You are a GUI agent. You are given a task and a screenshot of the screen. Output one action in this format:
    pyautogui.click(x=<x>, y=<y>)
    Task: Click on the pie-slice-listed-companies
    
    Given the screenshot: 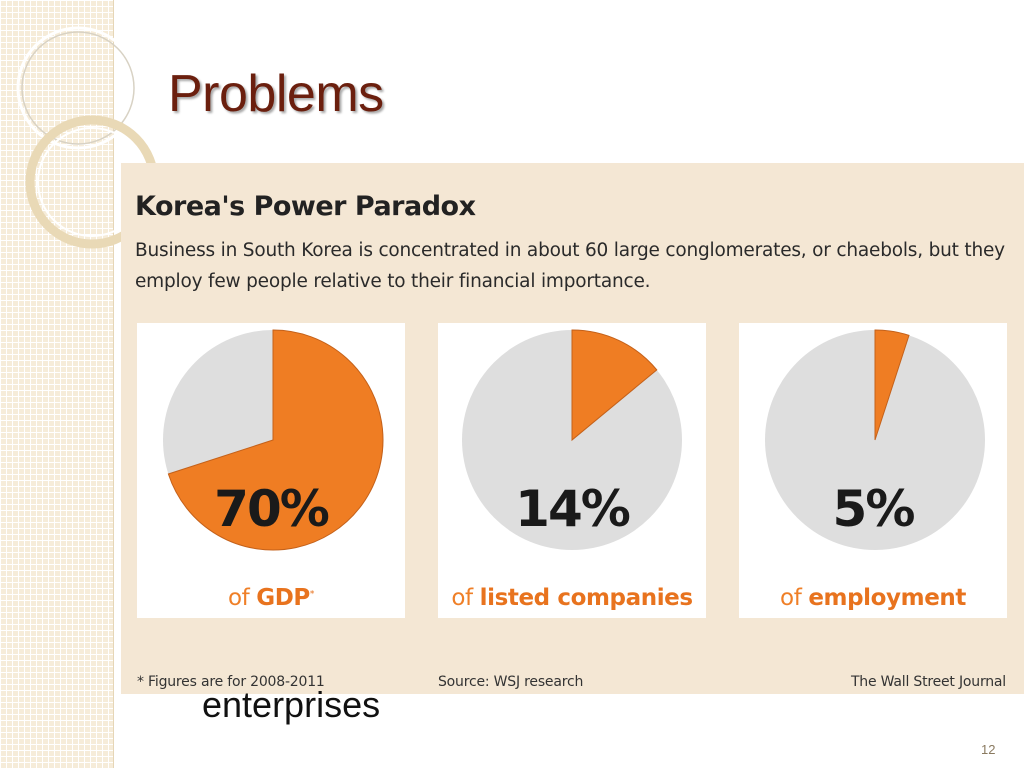 What is the action you would take?
    pyautogui.click(x=614, y=385)
    